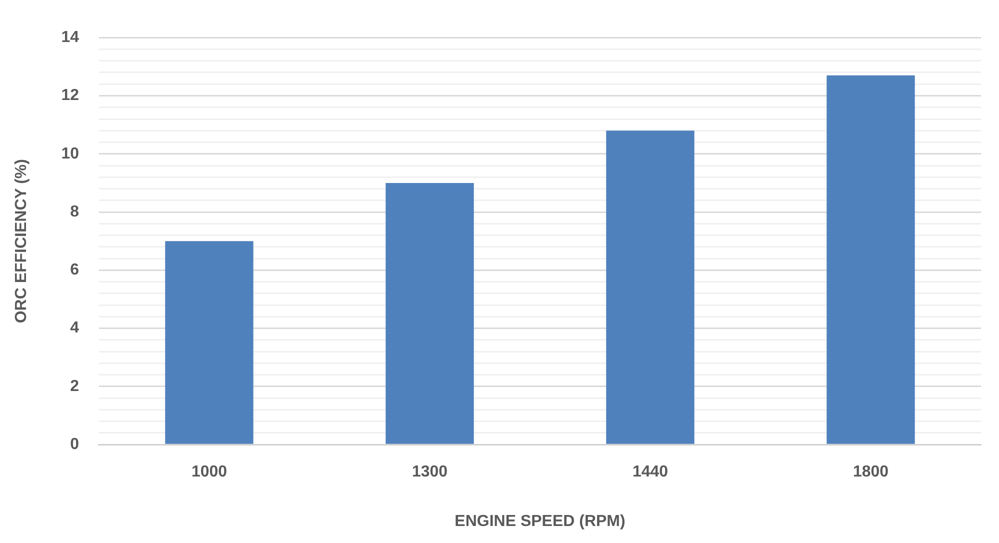  What do you see at coordinates (209, 472) in the screenshot?
I see `x-tick-label: 1000` at bounding box center [209, 472].